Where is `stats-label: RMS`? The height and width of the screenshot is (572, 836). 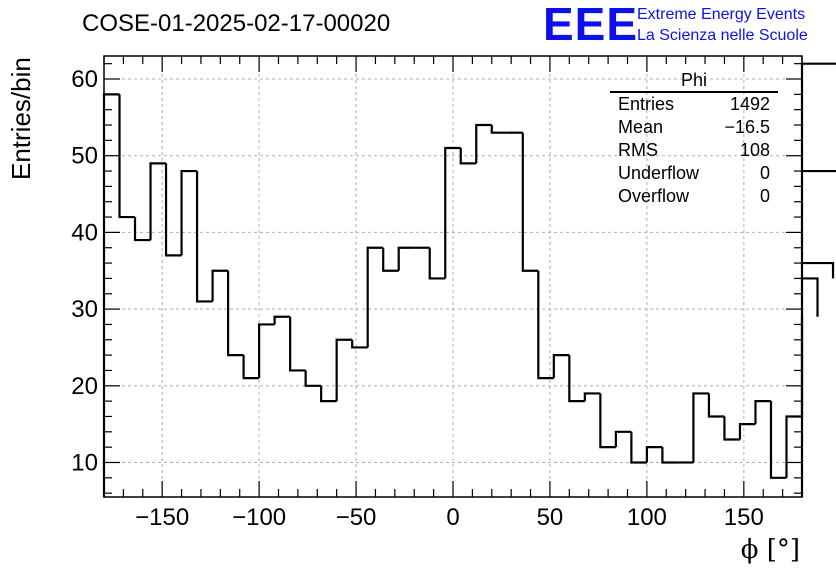 stats-label: RMS is located at coordinates (638, 150).